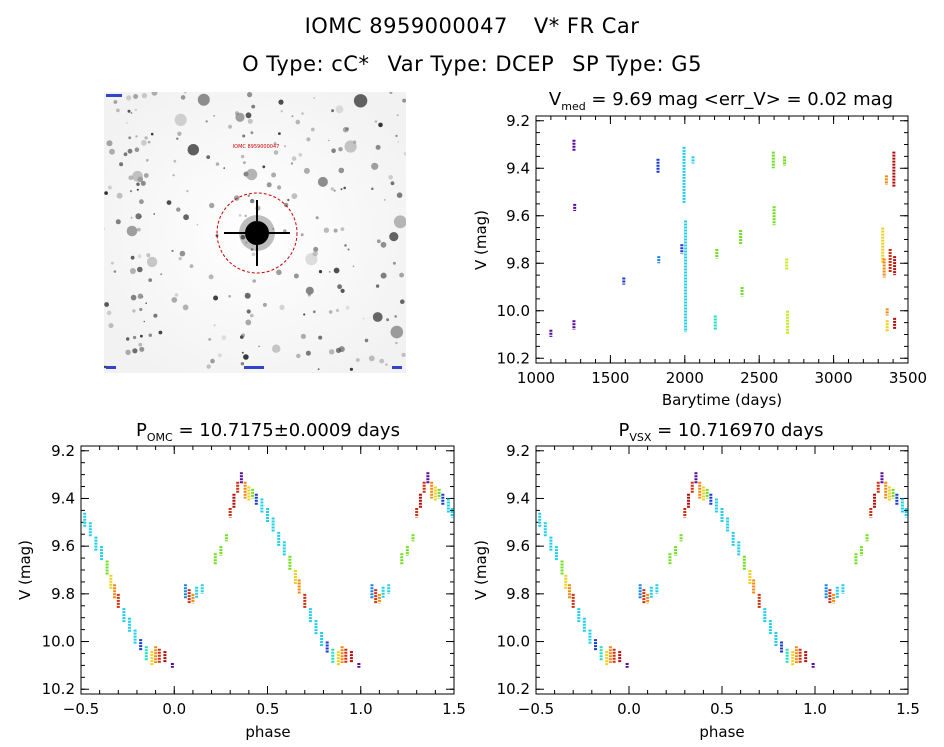 This screenshot has height=747, width=944. Describe the element at coordinates (513, 642) in the screenshot. I see `phase-vsx-y-tick-label: 10.0` at that location.